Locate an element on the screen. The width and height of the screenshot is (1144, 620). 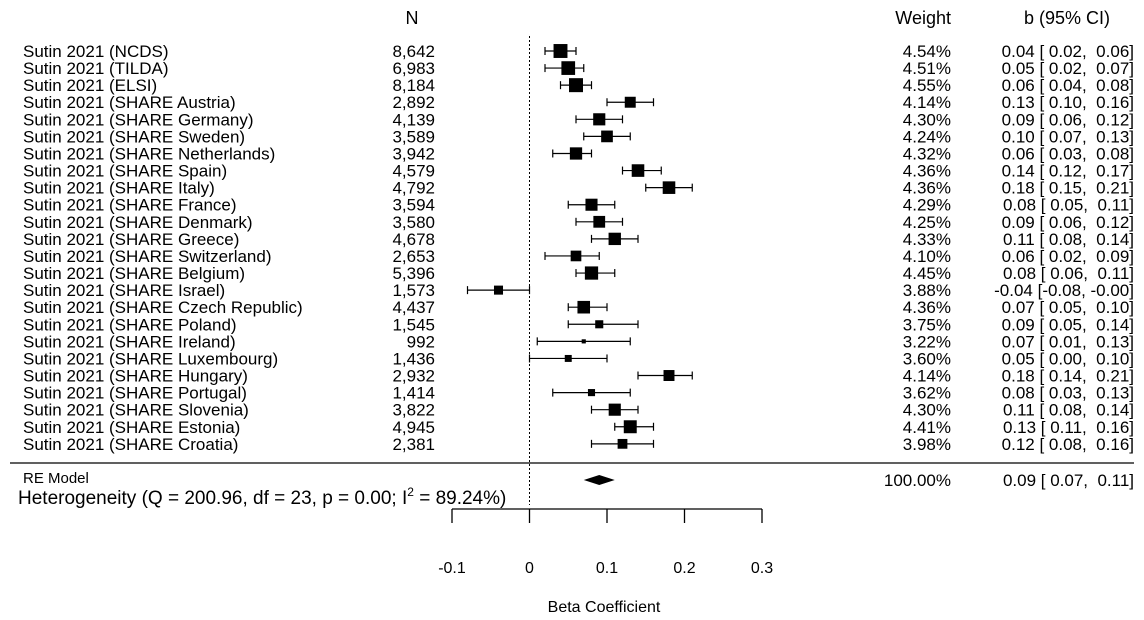
study-label: Sutin 2021 (SHARE Belgium) is located at coordinates (134, 273).